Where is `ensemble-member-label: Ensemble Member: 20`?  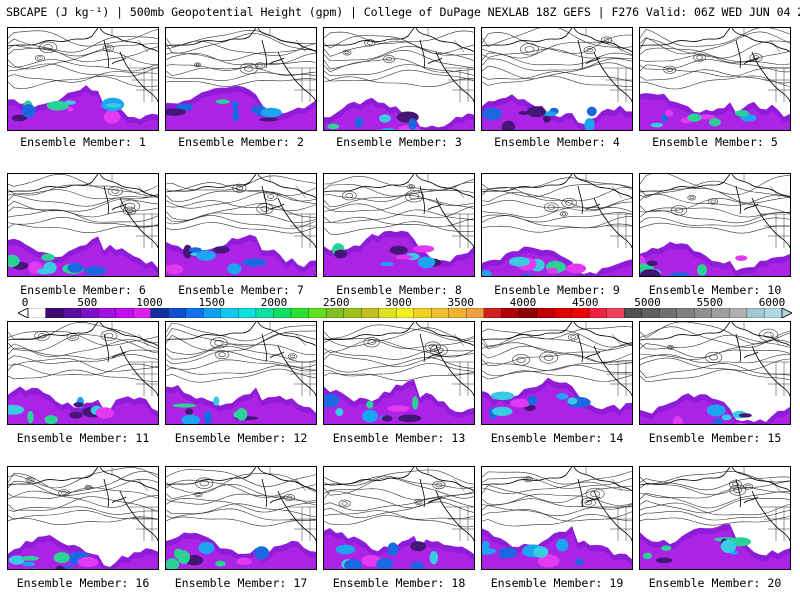 ensemble-member-label: Ensemble Member: 20 is located at coordinates (715, 583).